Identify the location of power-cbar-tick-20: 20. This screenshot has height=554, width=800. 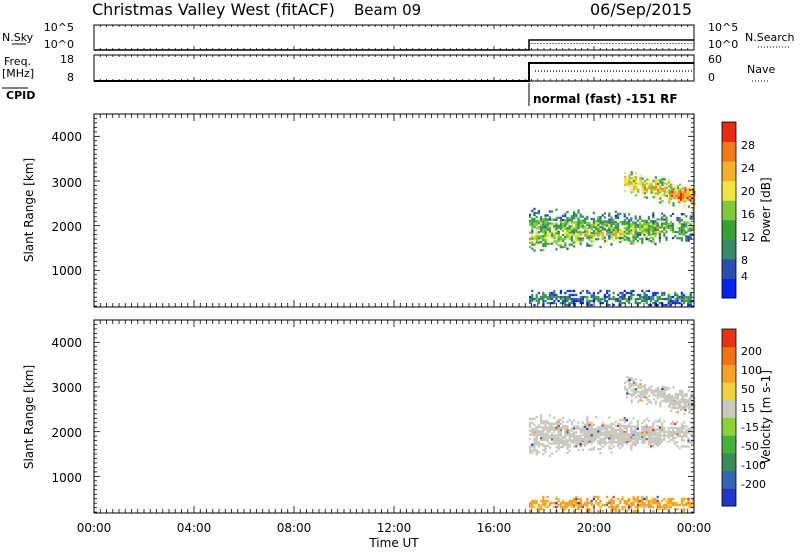
(748, 191).